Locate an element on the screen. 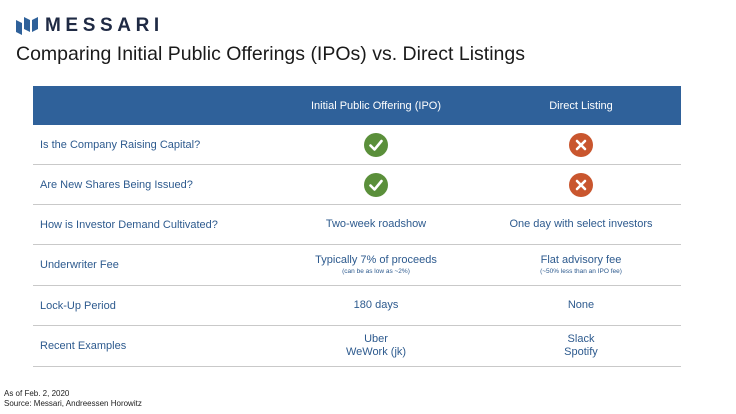 The width and height of the screenshot is (736, 414). ipo-fee-text: Typically 7% of proceeds is located at coordinates (376, 260).